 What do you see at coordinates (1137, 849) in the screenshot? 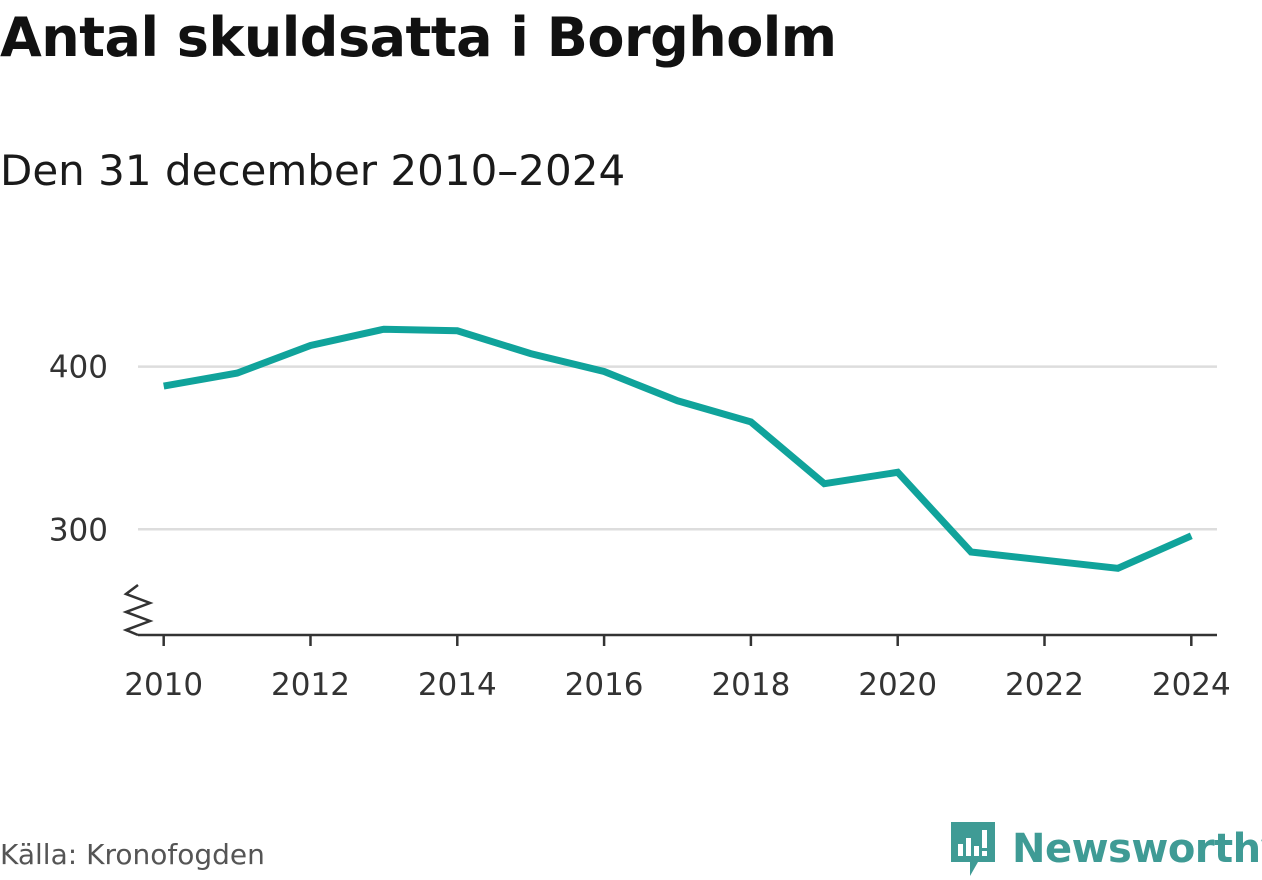
I see `brand-name: Newsworthy` at bounding box center [1137, 849].